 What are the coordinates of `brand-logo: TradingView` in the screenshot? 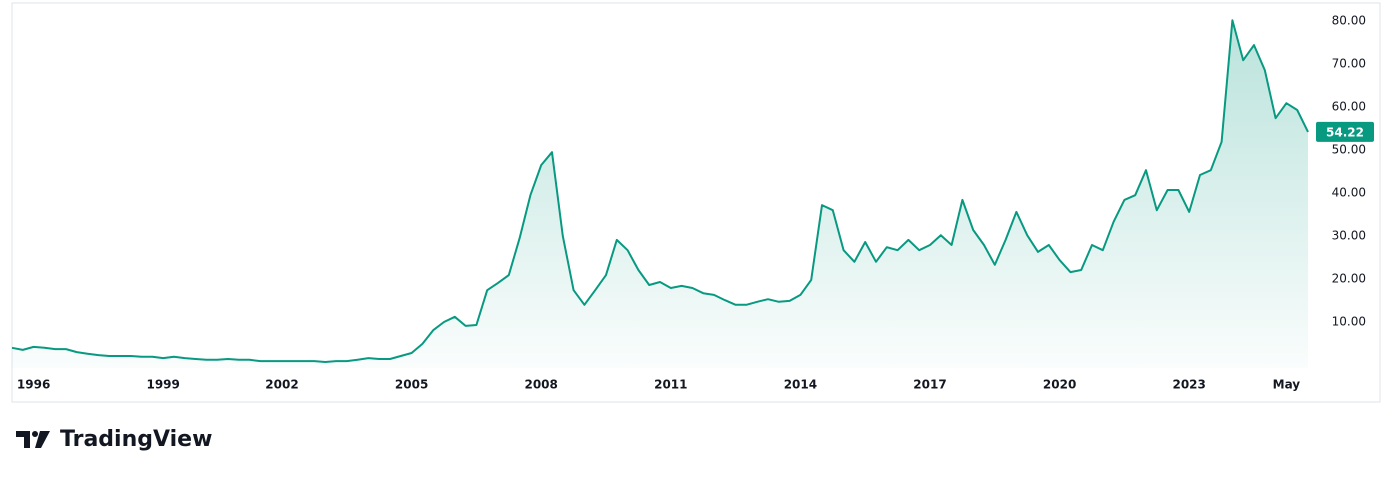 It's located at (114, 439).